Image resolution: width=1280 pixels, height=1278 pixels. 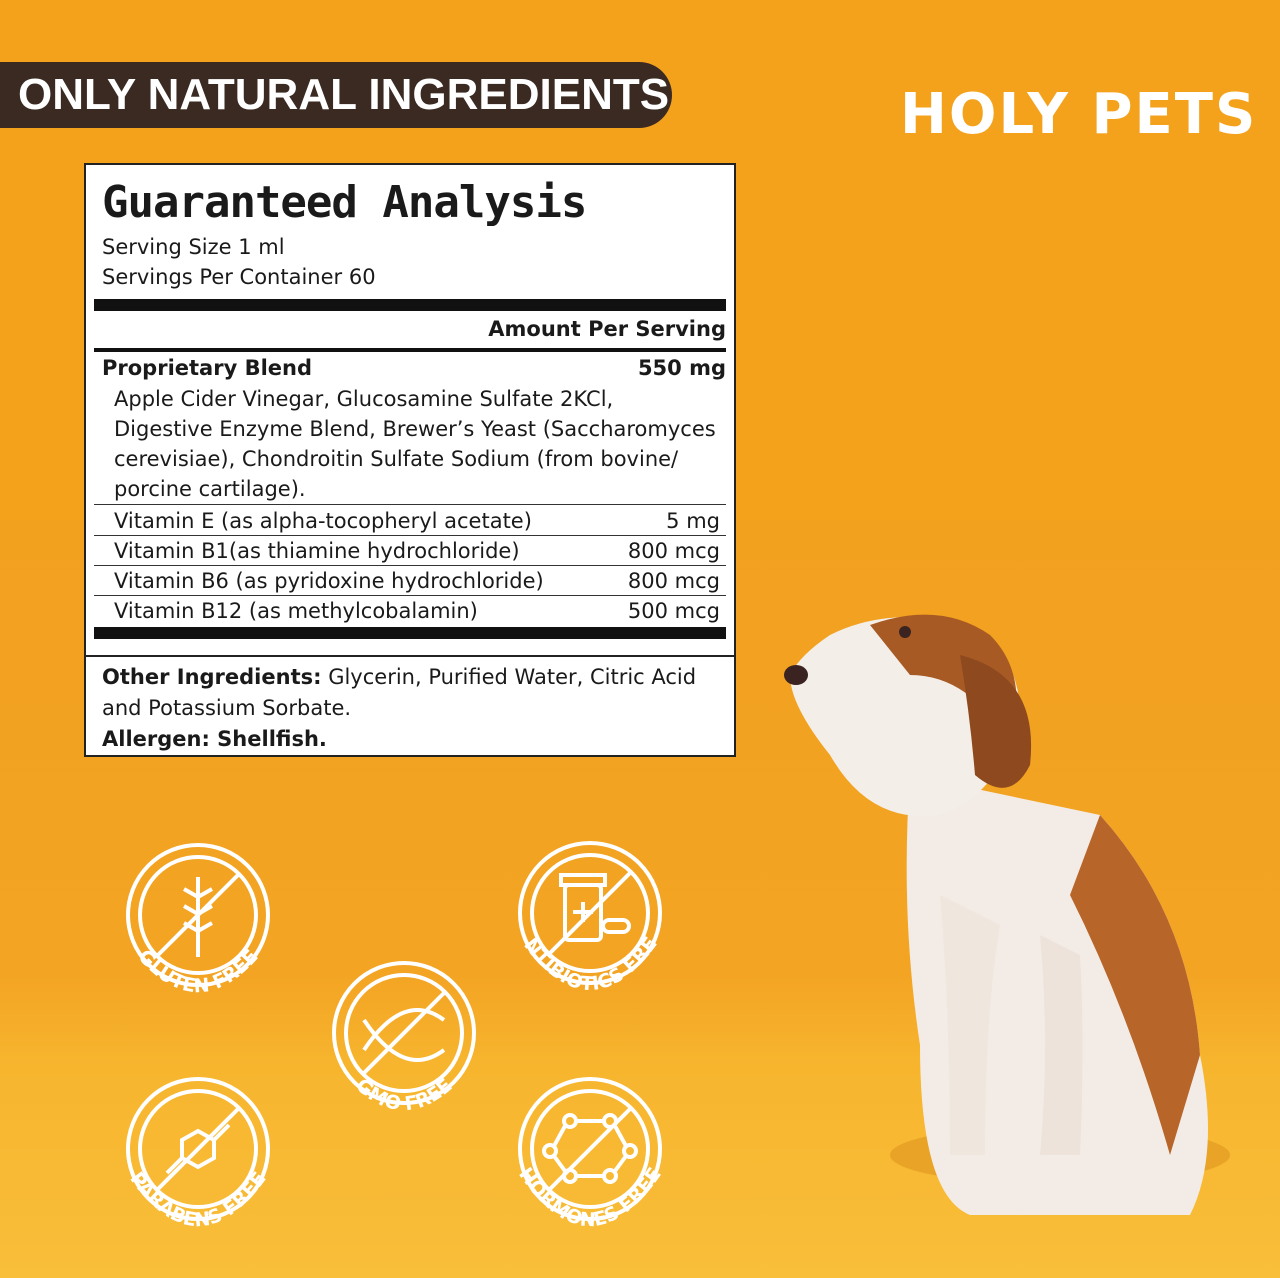 What do you see at coordinates (693, 521) in the screenshot?
I see `vitamin-amount: 5 mg` at bounding box center [693, 521].